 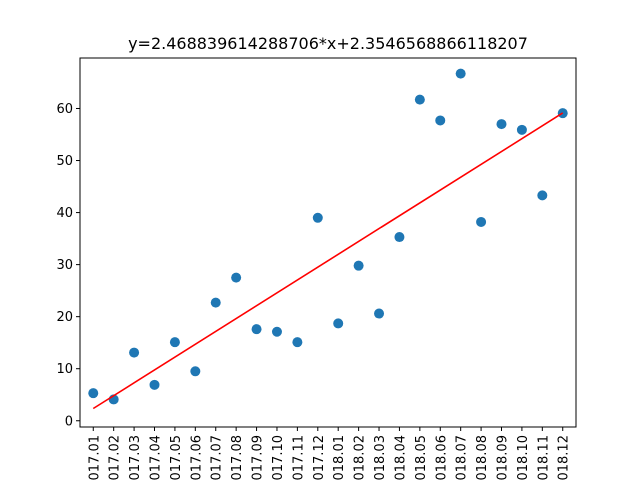 I want to click on x-tick-label: 2017.07, so click(x=217, y=457).